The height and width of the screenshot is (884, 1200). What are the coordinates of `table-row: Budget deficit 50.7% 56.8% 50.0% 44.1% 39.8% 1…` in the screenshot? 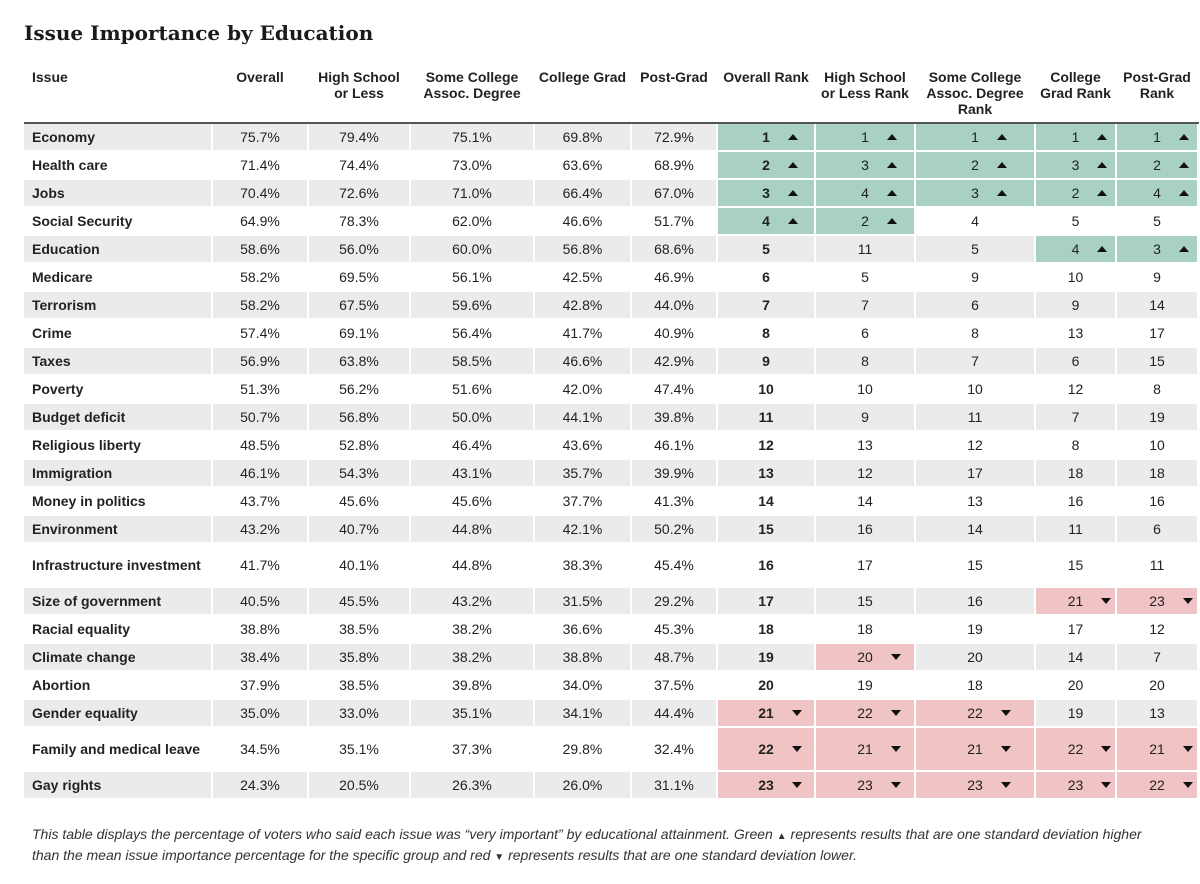 It's located at (611, 417).